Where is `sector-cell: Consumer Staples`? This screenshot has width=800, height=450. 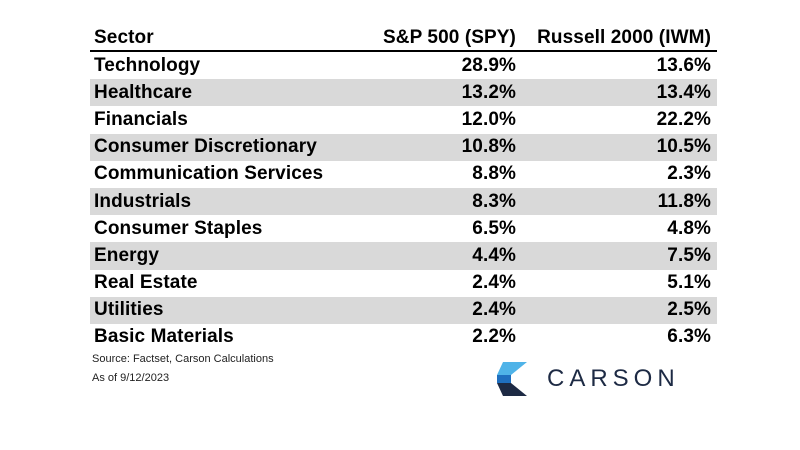
sector-cell: Consumer Staples is located at coordinates (178, 228).